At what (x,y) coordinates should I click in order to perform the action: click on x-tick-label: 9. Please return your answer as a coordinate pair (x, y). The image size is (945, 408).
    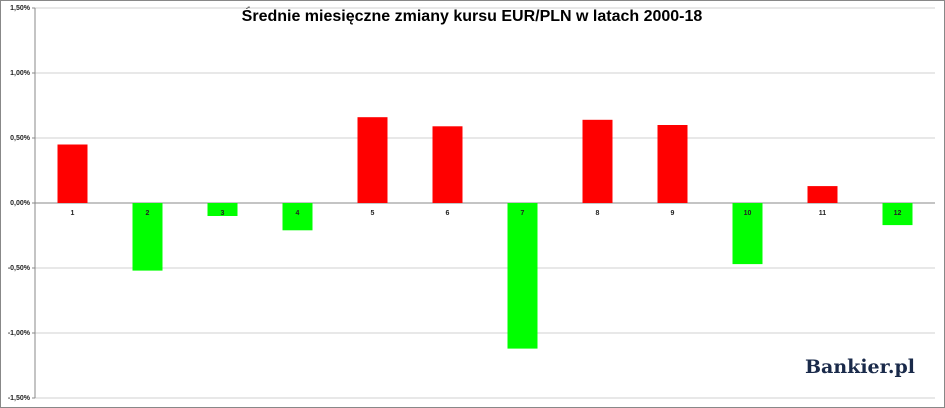
    Looking at the image, I should click on (673, 213).